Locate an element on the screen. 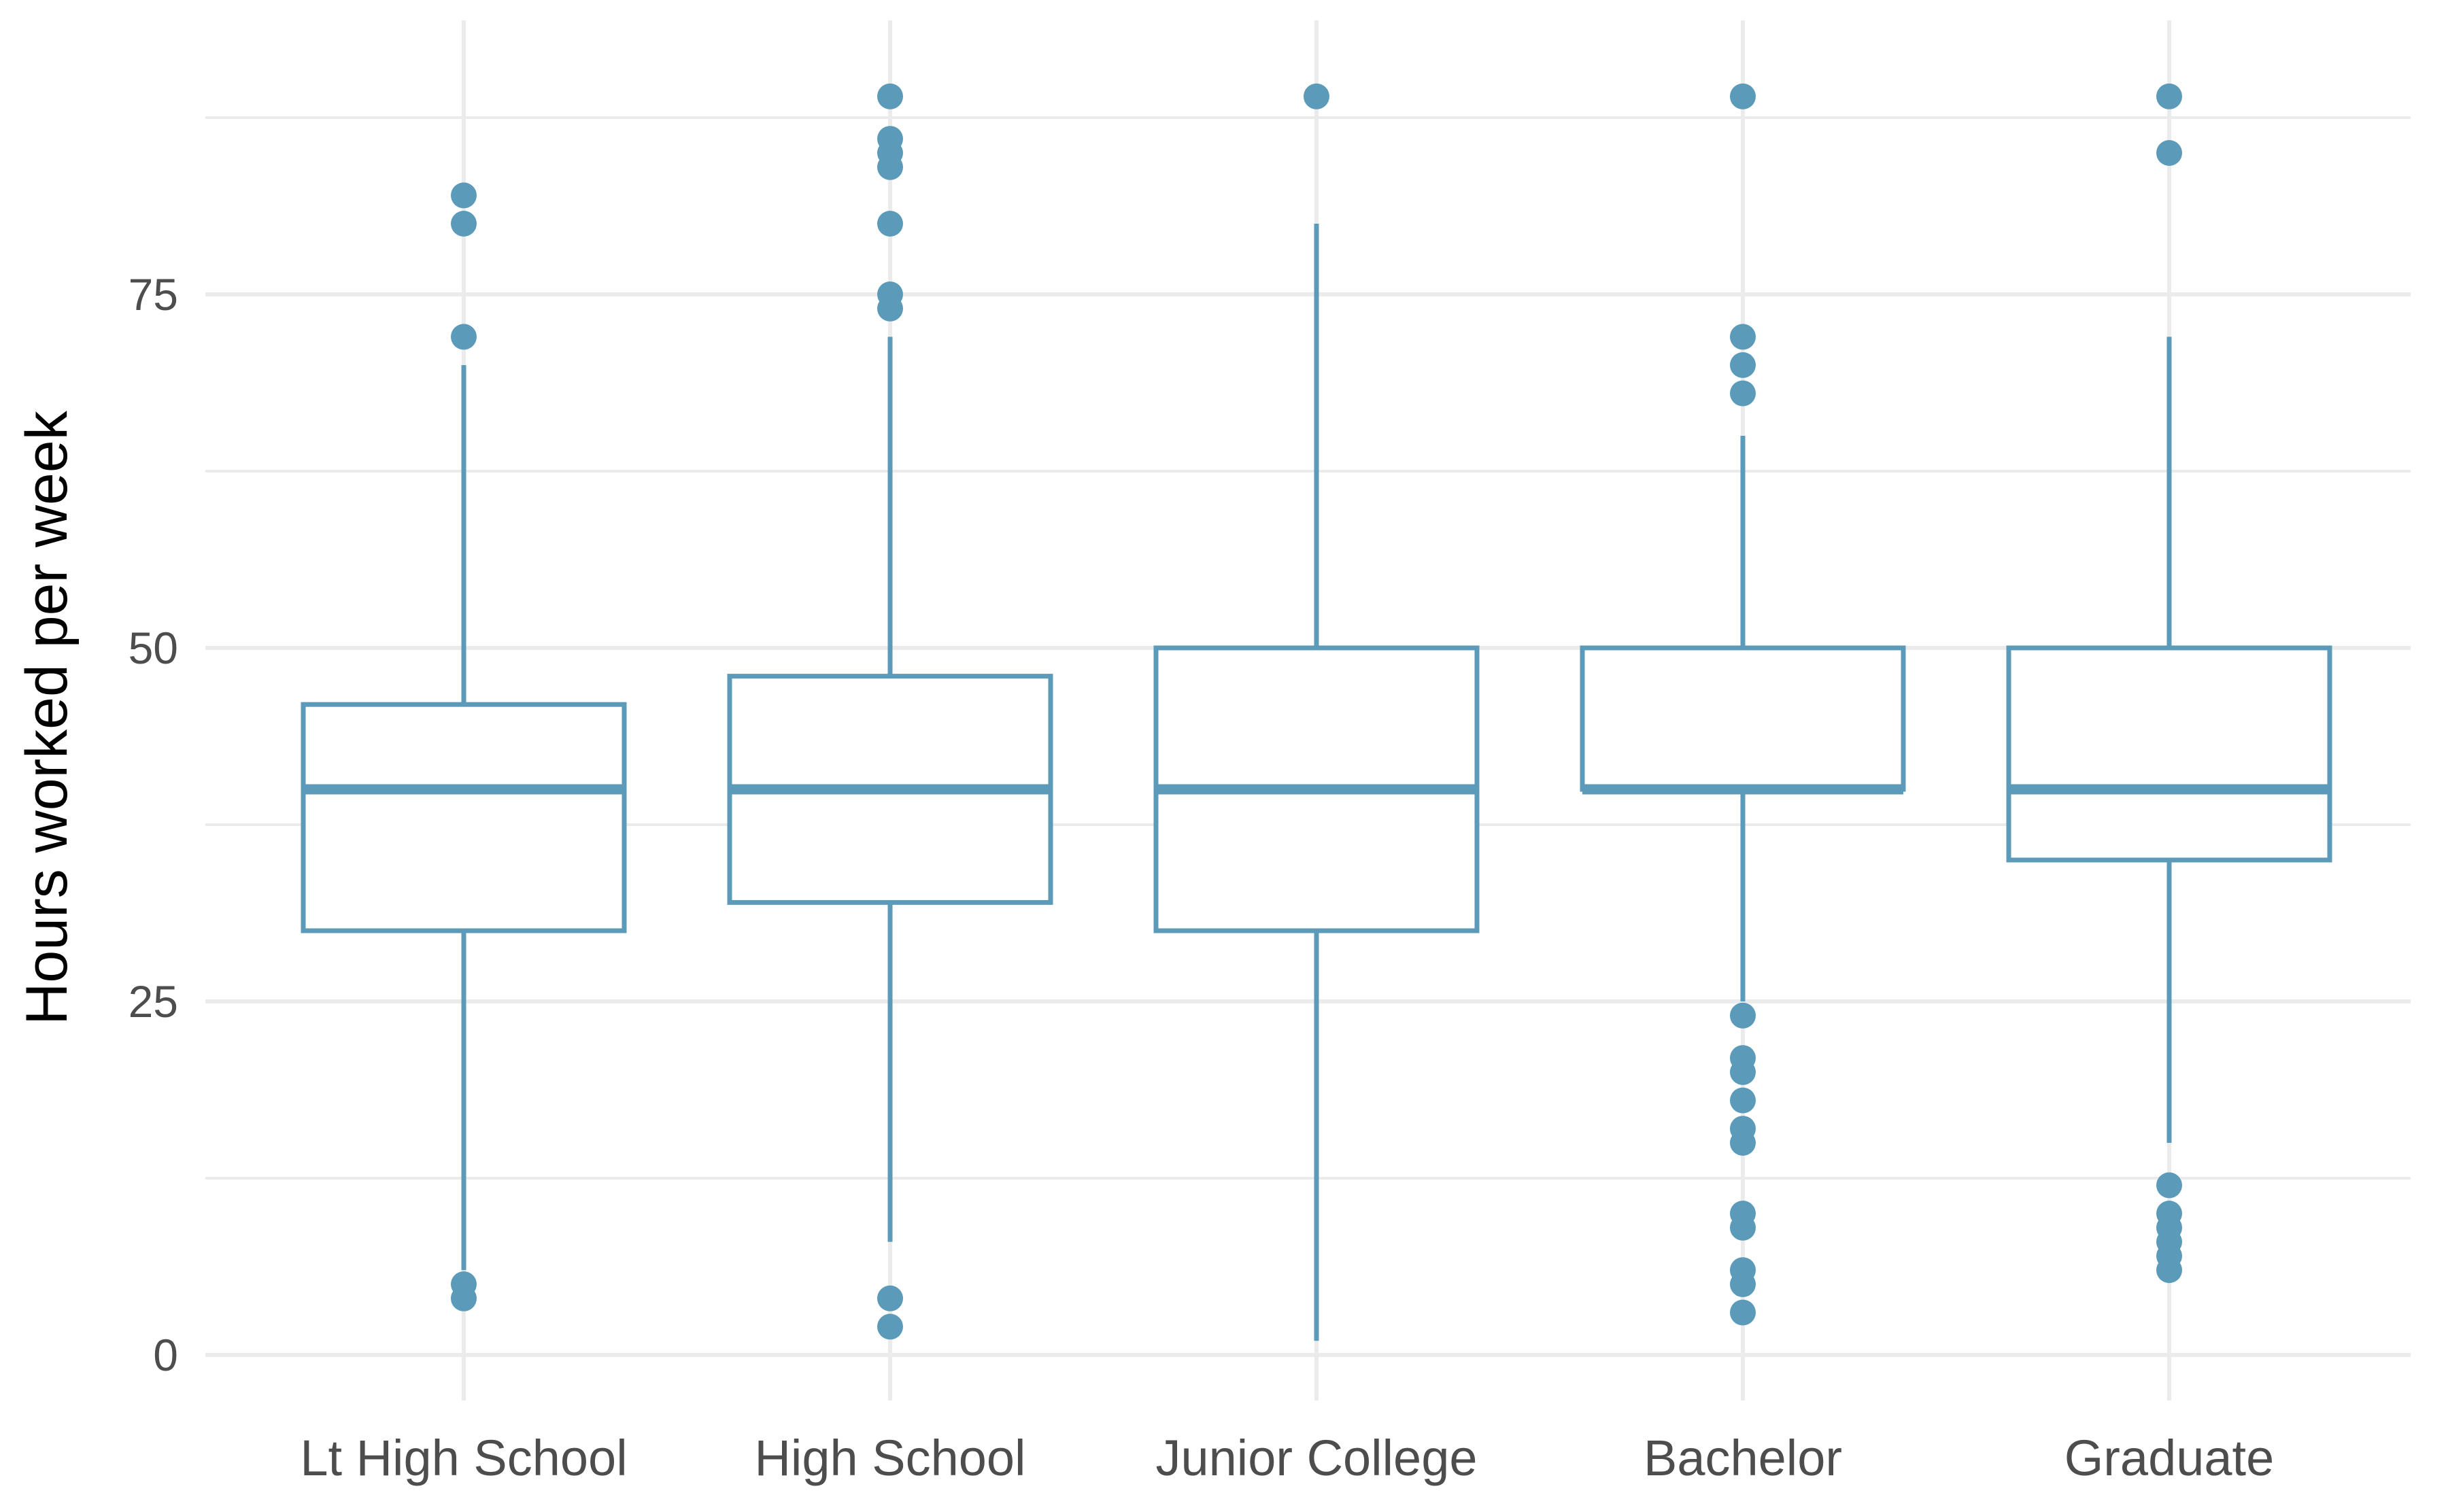 The width and height of the screenshot is (2448, 1512). x-tick-label: High School is located at coordinates (890, 1458).